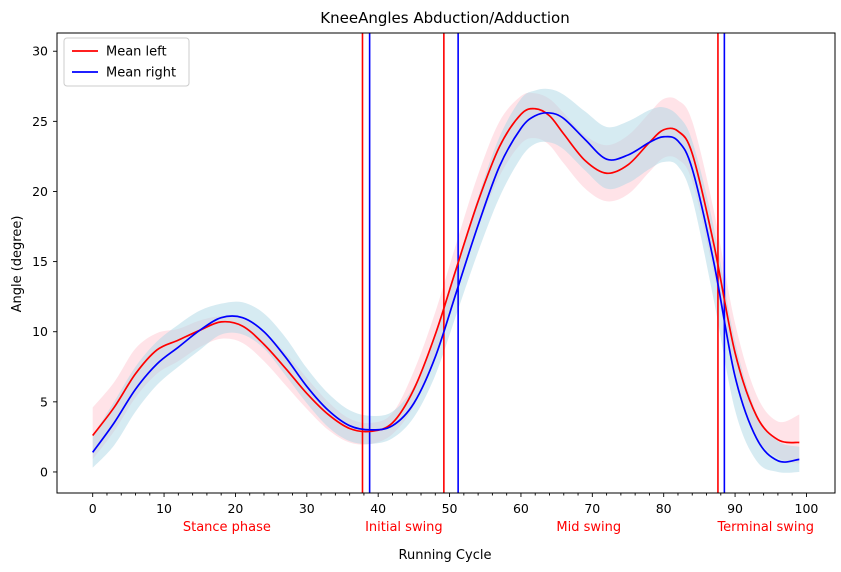 The height and width of the screenshot is (572, 841). Describe the element at coordinates (378, 508) in the screenshot. I see `x-tick-label: 40` at that location.